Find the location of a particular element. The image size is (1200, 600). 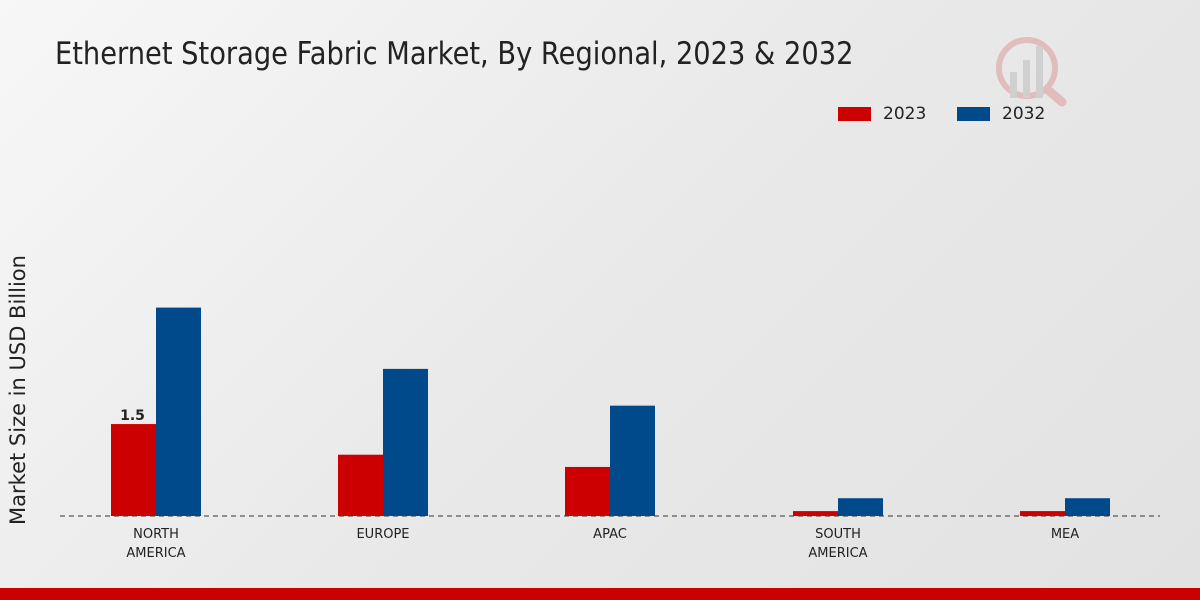

x-tick-label: APAC is located at coordinates (610, 534).